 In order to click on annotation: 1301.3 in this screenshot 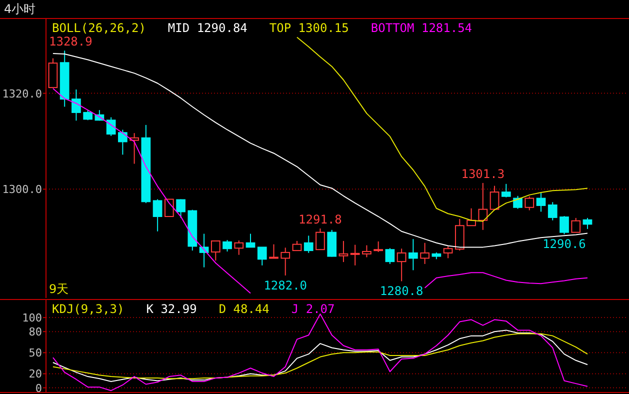, I will do `click(483, 173)`.